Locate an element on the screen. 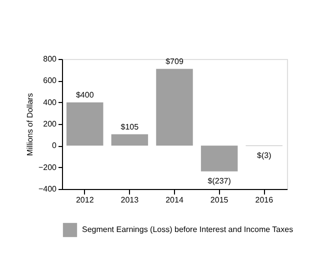 The height and width of the screenshot is (266, 333). data-label: $(3) is located at coordinates (264, 155).